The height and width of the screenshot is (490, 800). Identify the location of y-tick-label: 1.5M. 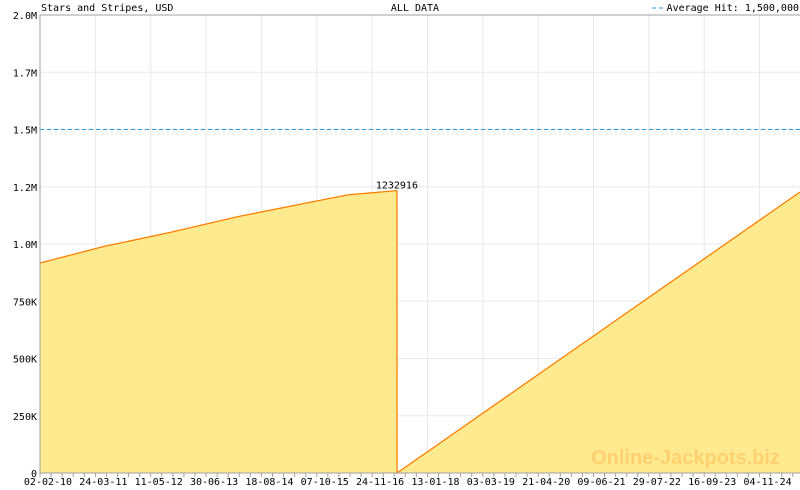
(25, 131).